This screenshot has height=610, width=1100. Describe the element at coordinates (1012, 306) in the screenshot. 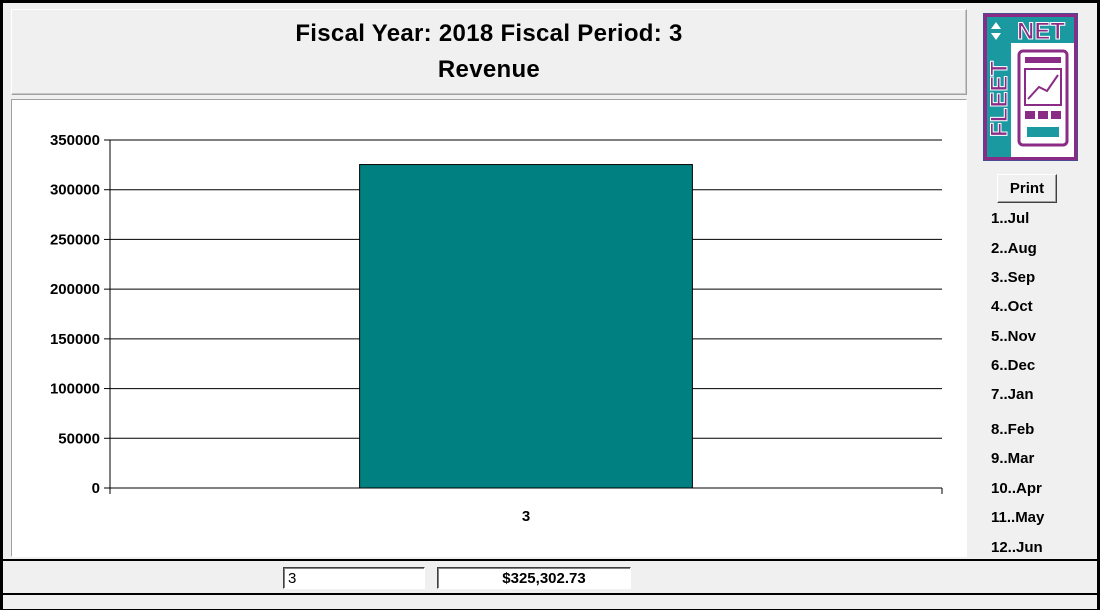

I see `month-item-4: 4..Oct` at that location.